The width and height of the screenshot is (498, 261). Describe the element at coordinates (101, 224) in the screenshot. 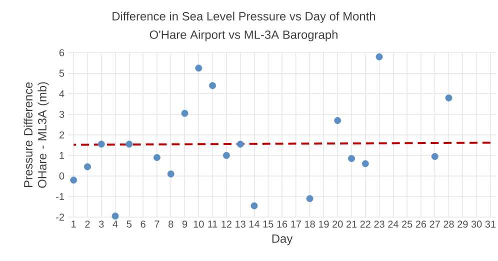

I see `x-tick-label: 3` at that location.